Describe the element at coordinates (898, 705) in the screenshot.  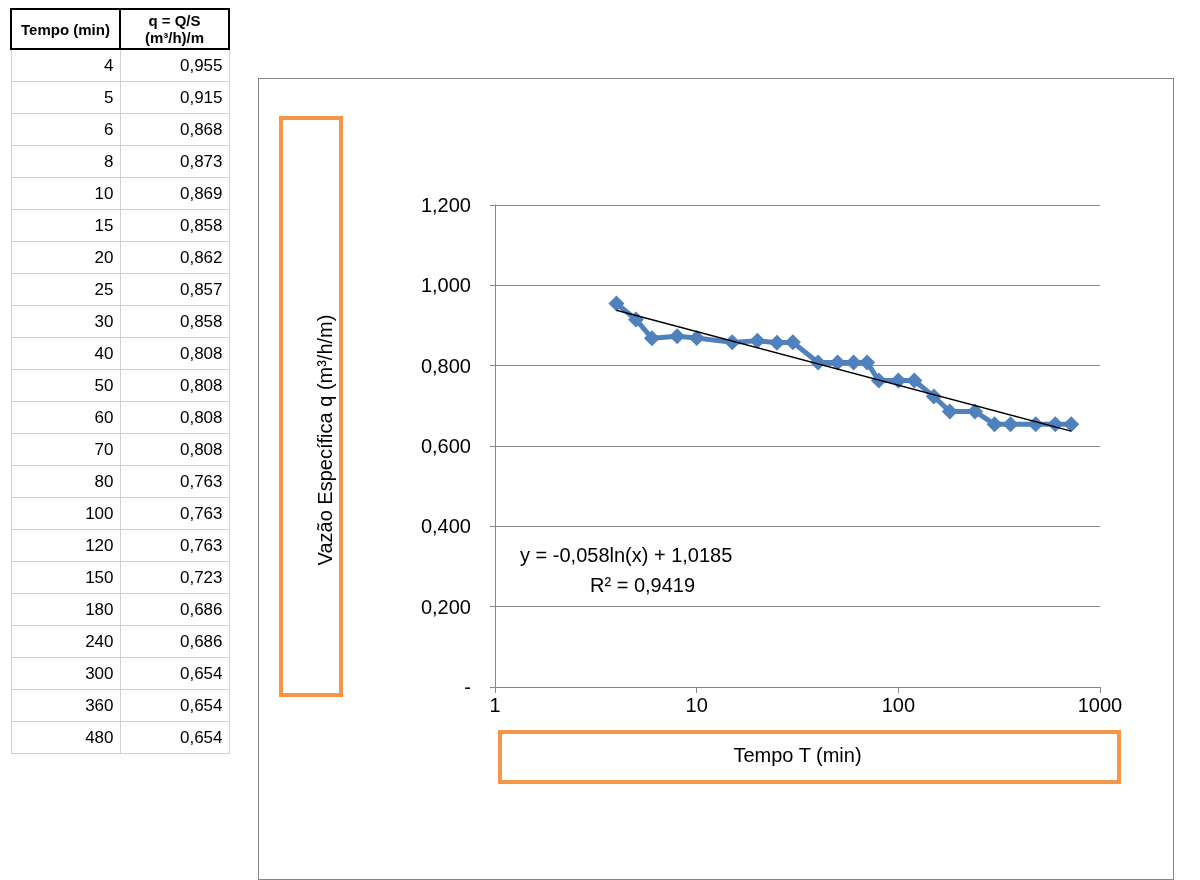
I see `x-tick-label: 100` at that location.